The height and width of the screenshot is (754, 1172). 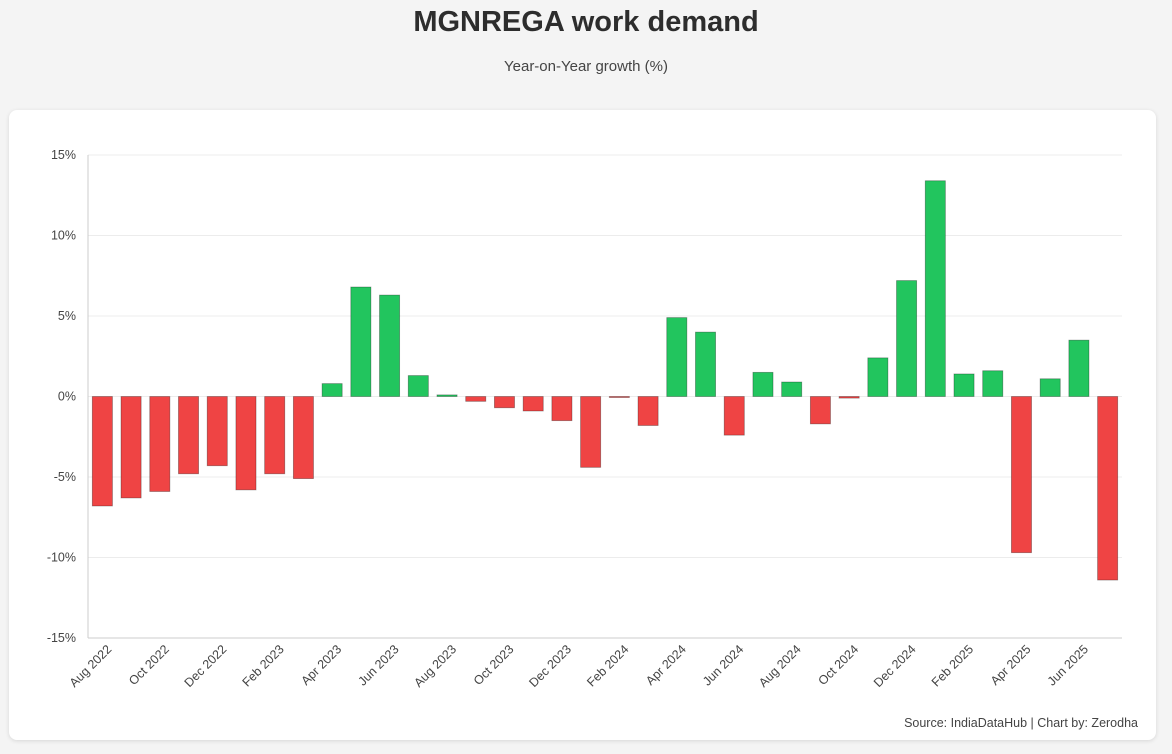 What do you see at coordinates (550, 666) in the screenshot?
I see `x-tick-label: Dec 2023` at bounding box center [550, 666].